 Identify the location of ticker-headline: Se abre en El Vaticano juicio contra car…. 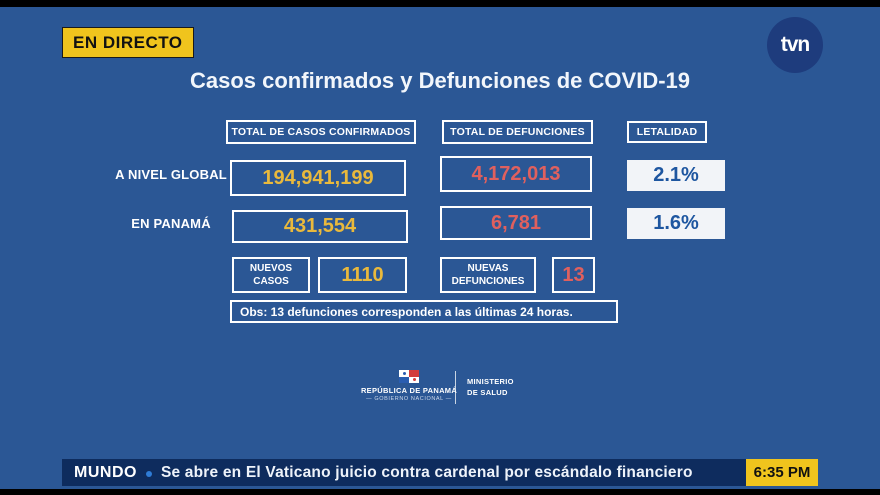
(426, 472).